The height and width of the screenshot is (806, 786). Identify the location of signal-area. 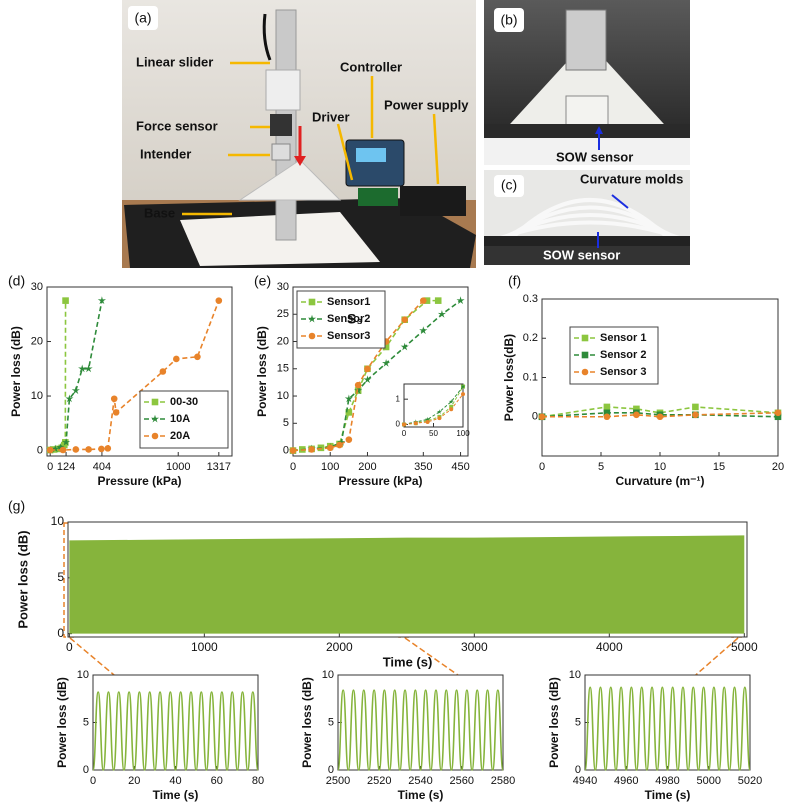
(407, 584).